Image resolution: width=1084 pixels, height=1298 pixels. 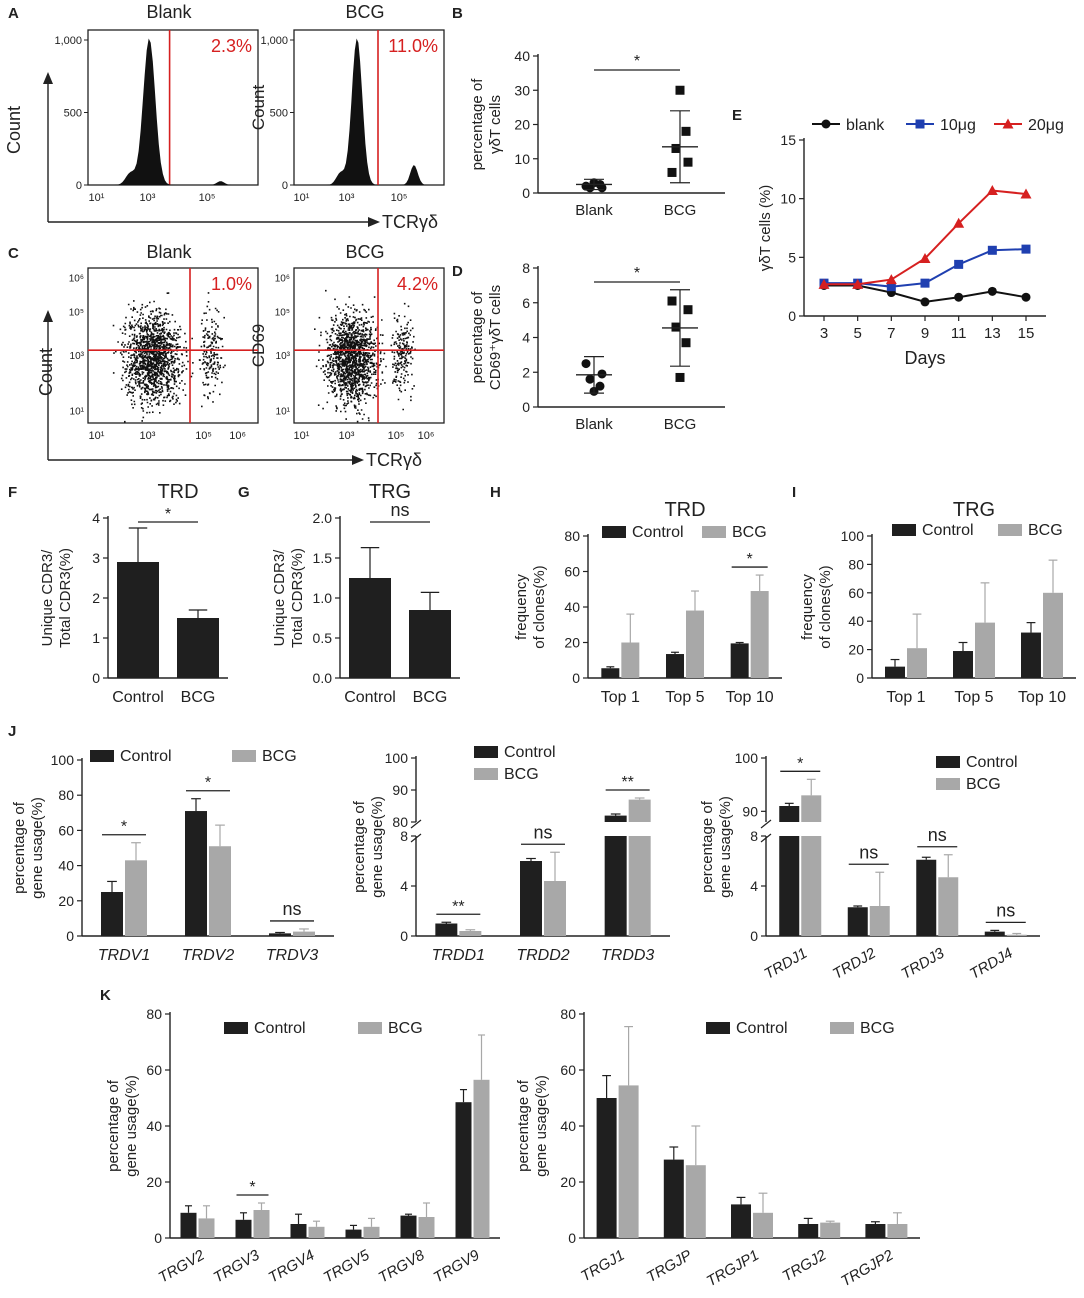 What do you see at coordinates (77, 356) in the screenshot?
I see `dotplot-blank-y-tick-label: 10³` at bounding box center [77, 356].